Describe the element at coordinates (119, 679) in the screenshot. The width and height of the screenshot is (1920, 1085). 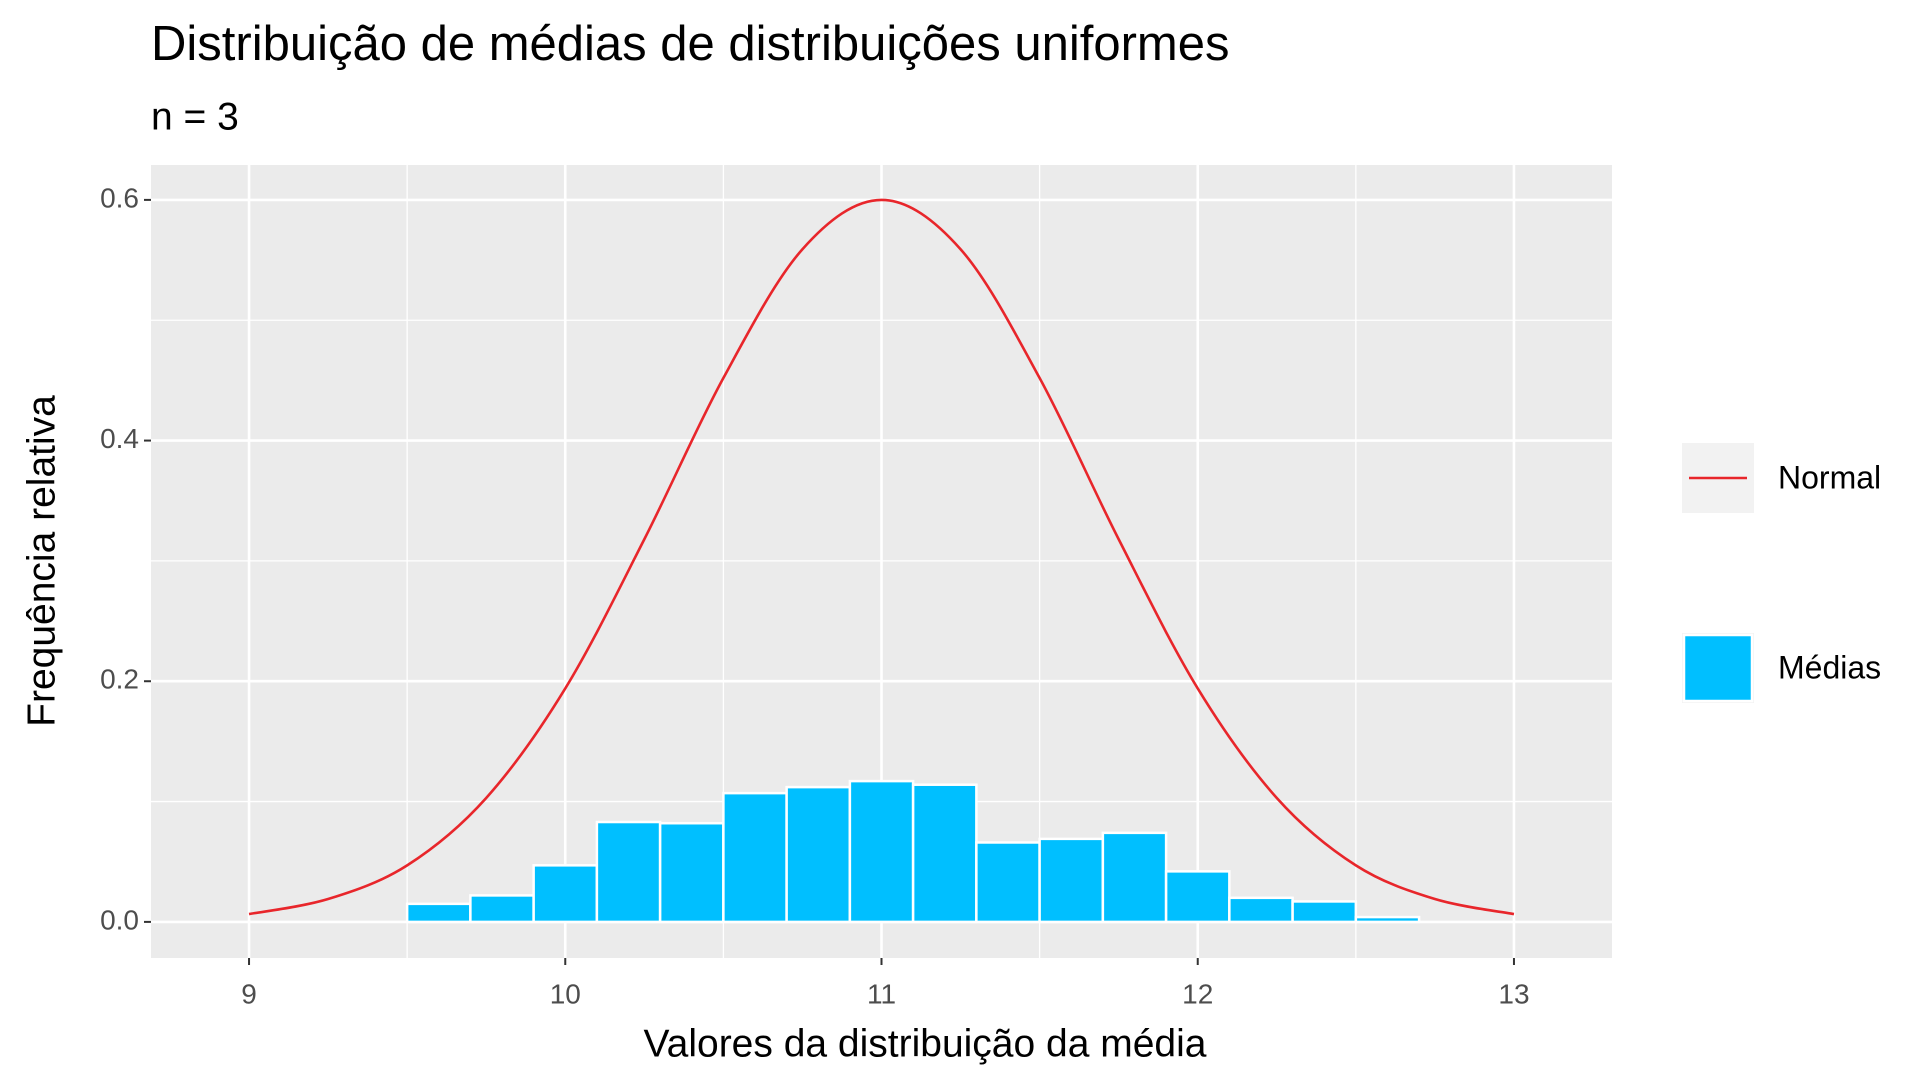
I see `y-tick-label: 0.2` at that location.